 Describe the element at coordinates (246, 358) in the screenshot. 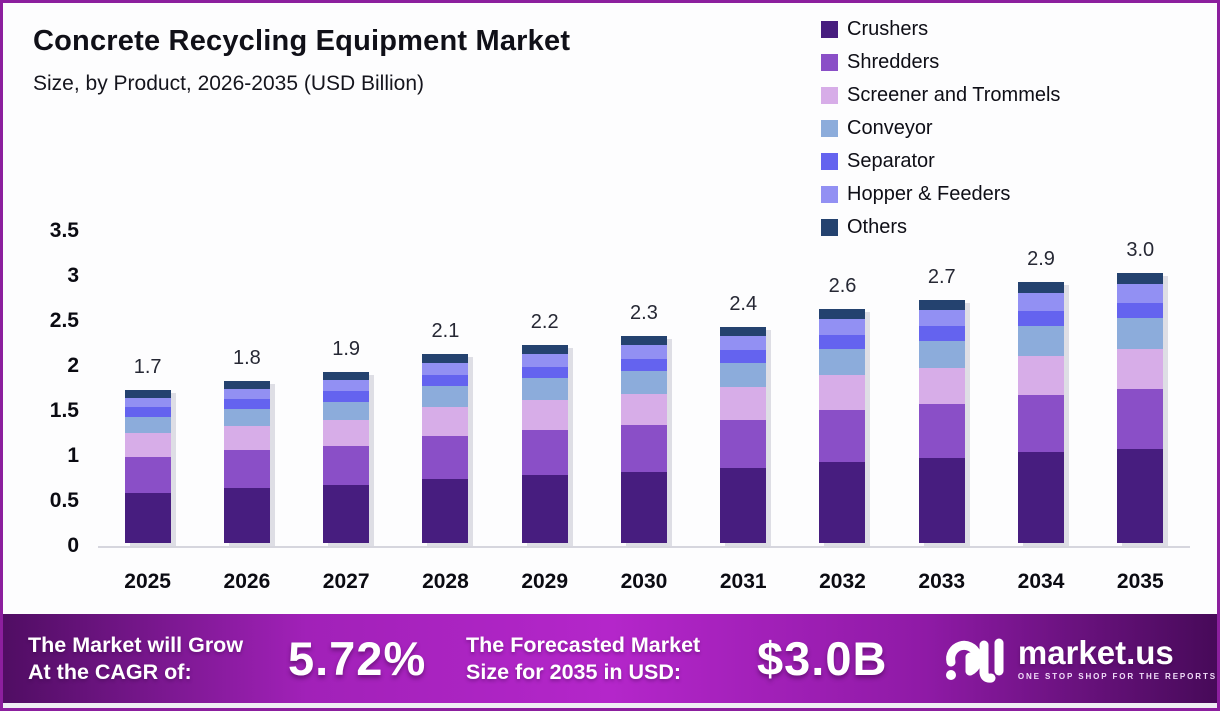

I see `bar-total-label: 1.8` at that location.